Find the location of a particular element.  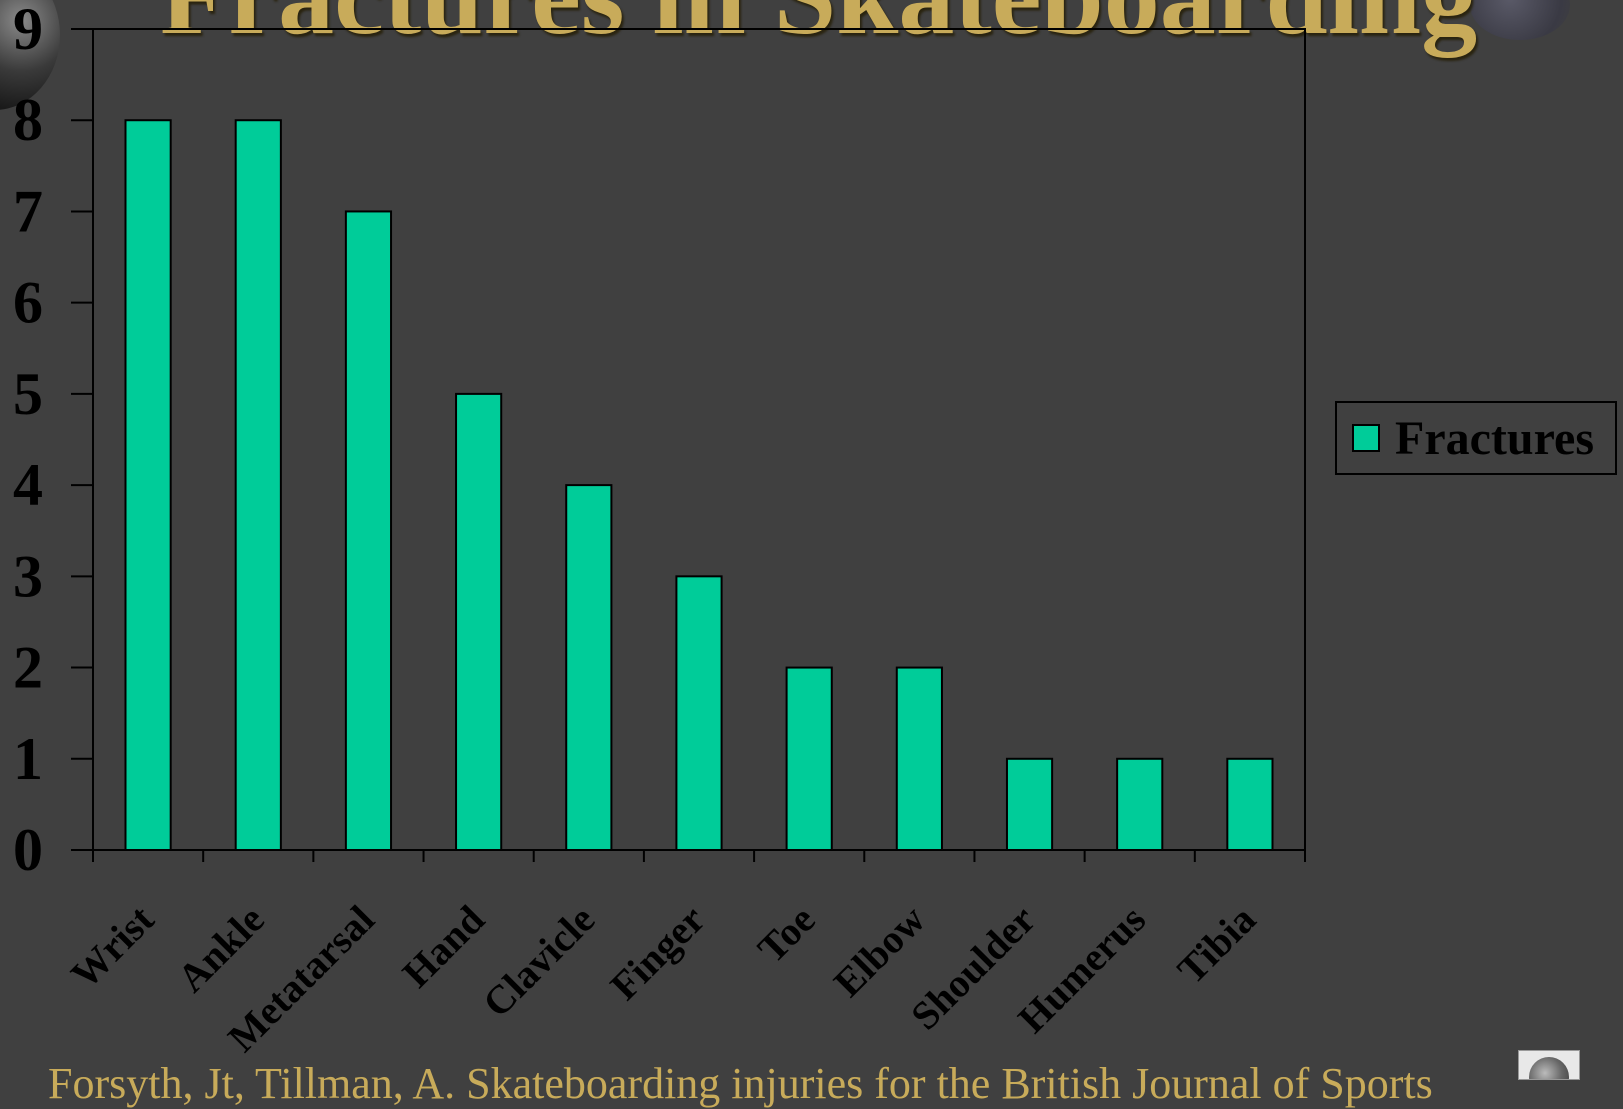

y-tick-label: 6 is located at coordinates (28, 303).